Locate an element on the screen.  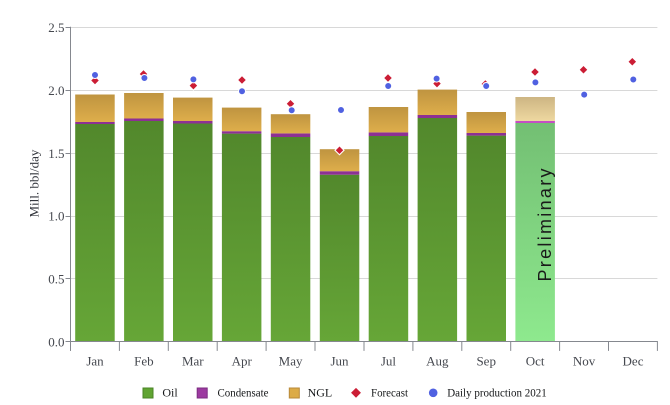
svg-text: Nov is located at coordinates (584, 360).